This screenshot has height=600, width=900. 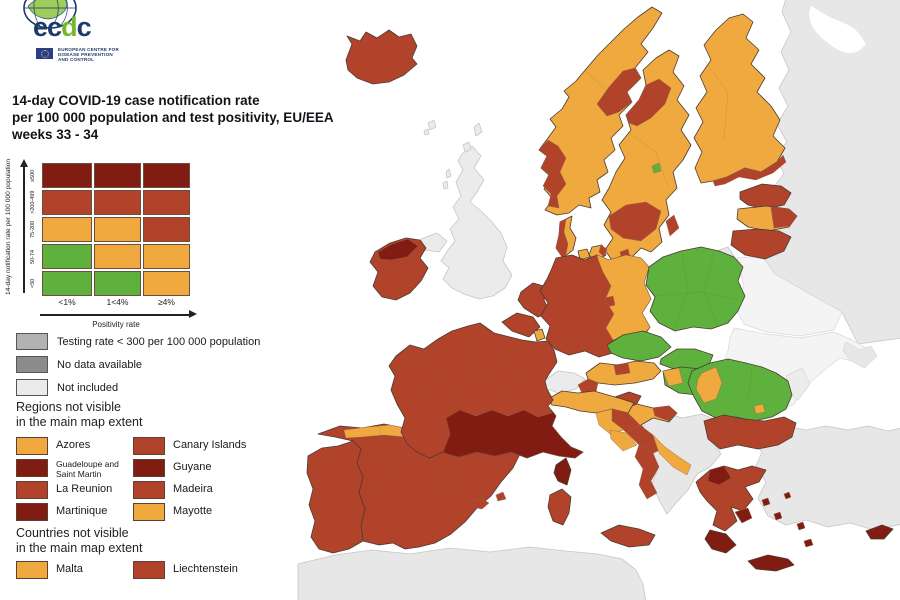 What do you see at coordinates (673, 377) in the screenshot?
I see `map-region-hungary-west-orange` at bounding box center [673, 377].